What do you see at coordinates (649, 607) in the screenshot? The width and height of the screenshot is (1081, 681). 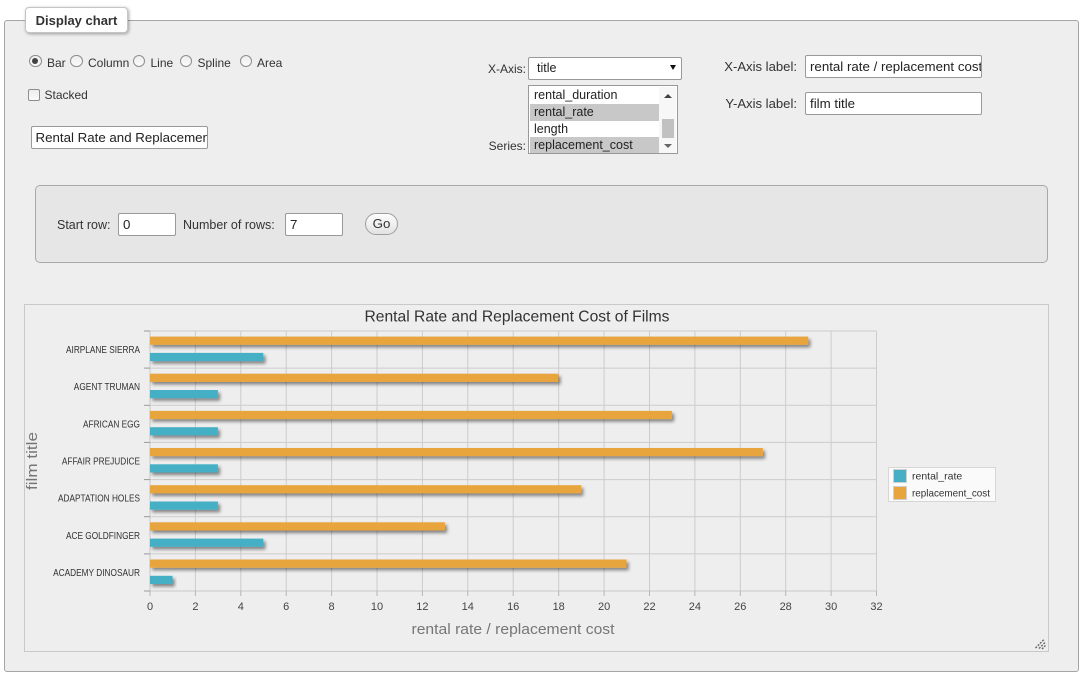 I see `svg-text: 22` at bounding box center [649, 607].